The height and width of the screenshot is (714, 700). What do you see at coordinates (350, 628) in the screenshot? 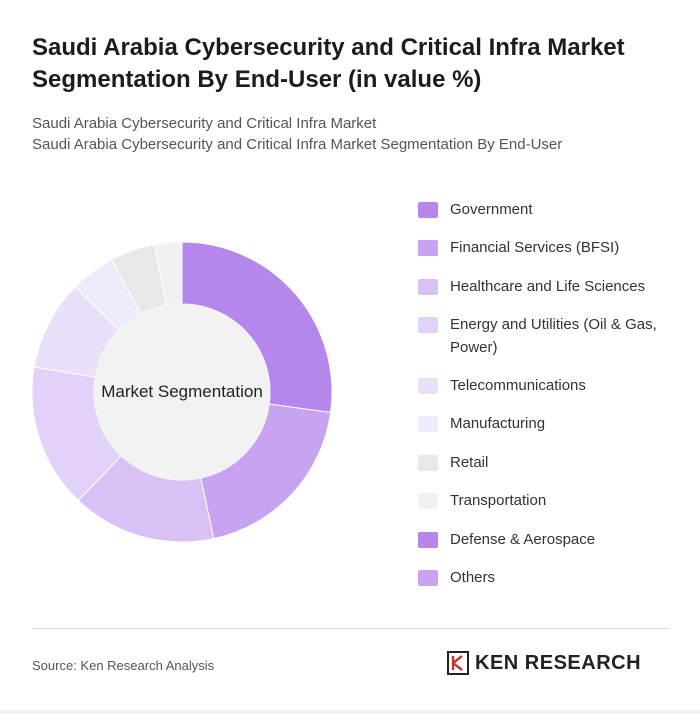
I see `footer-divider` at bounding box center [350, 628].